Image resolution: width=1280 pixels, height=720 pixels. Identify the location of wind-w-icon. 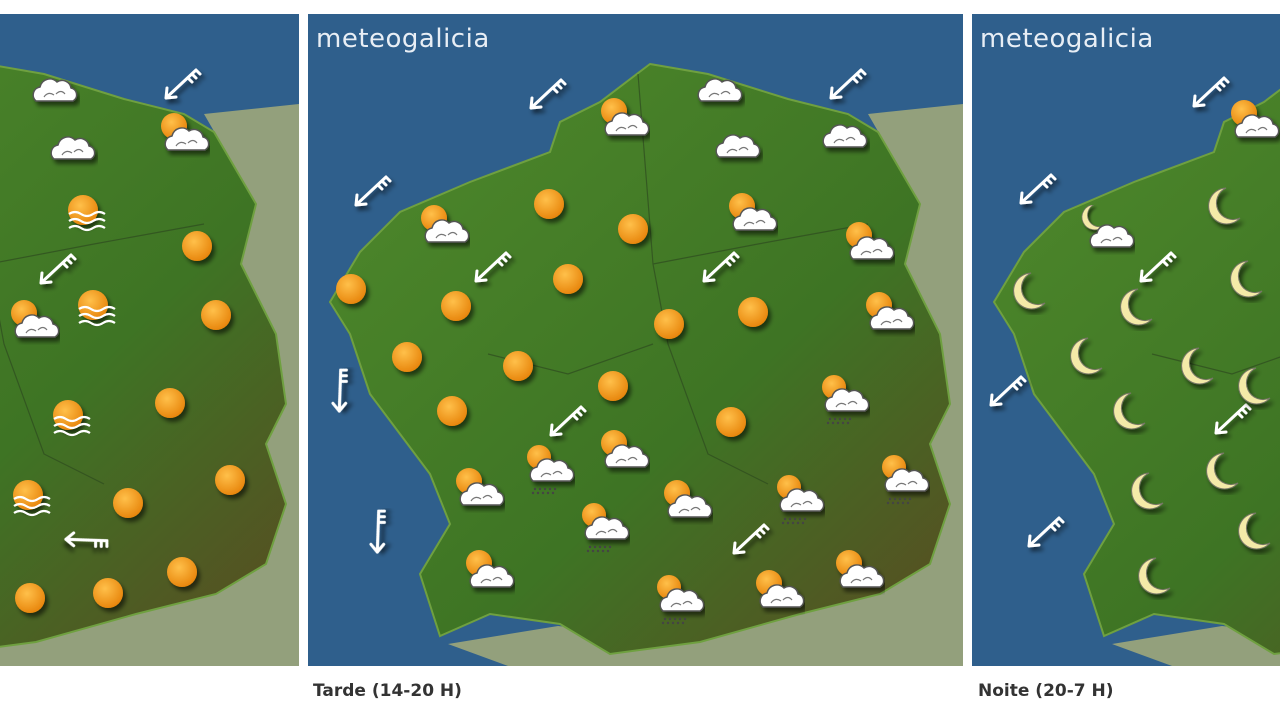
(85, 540).